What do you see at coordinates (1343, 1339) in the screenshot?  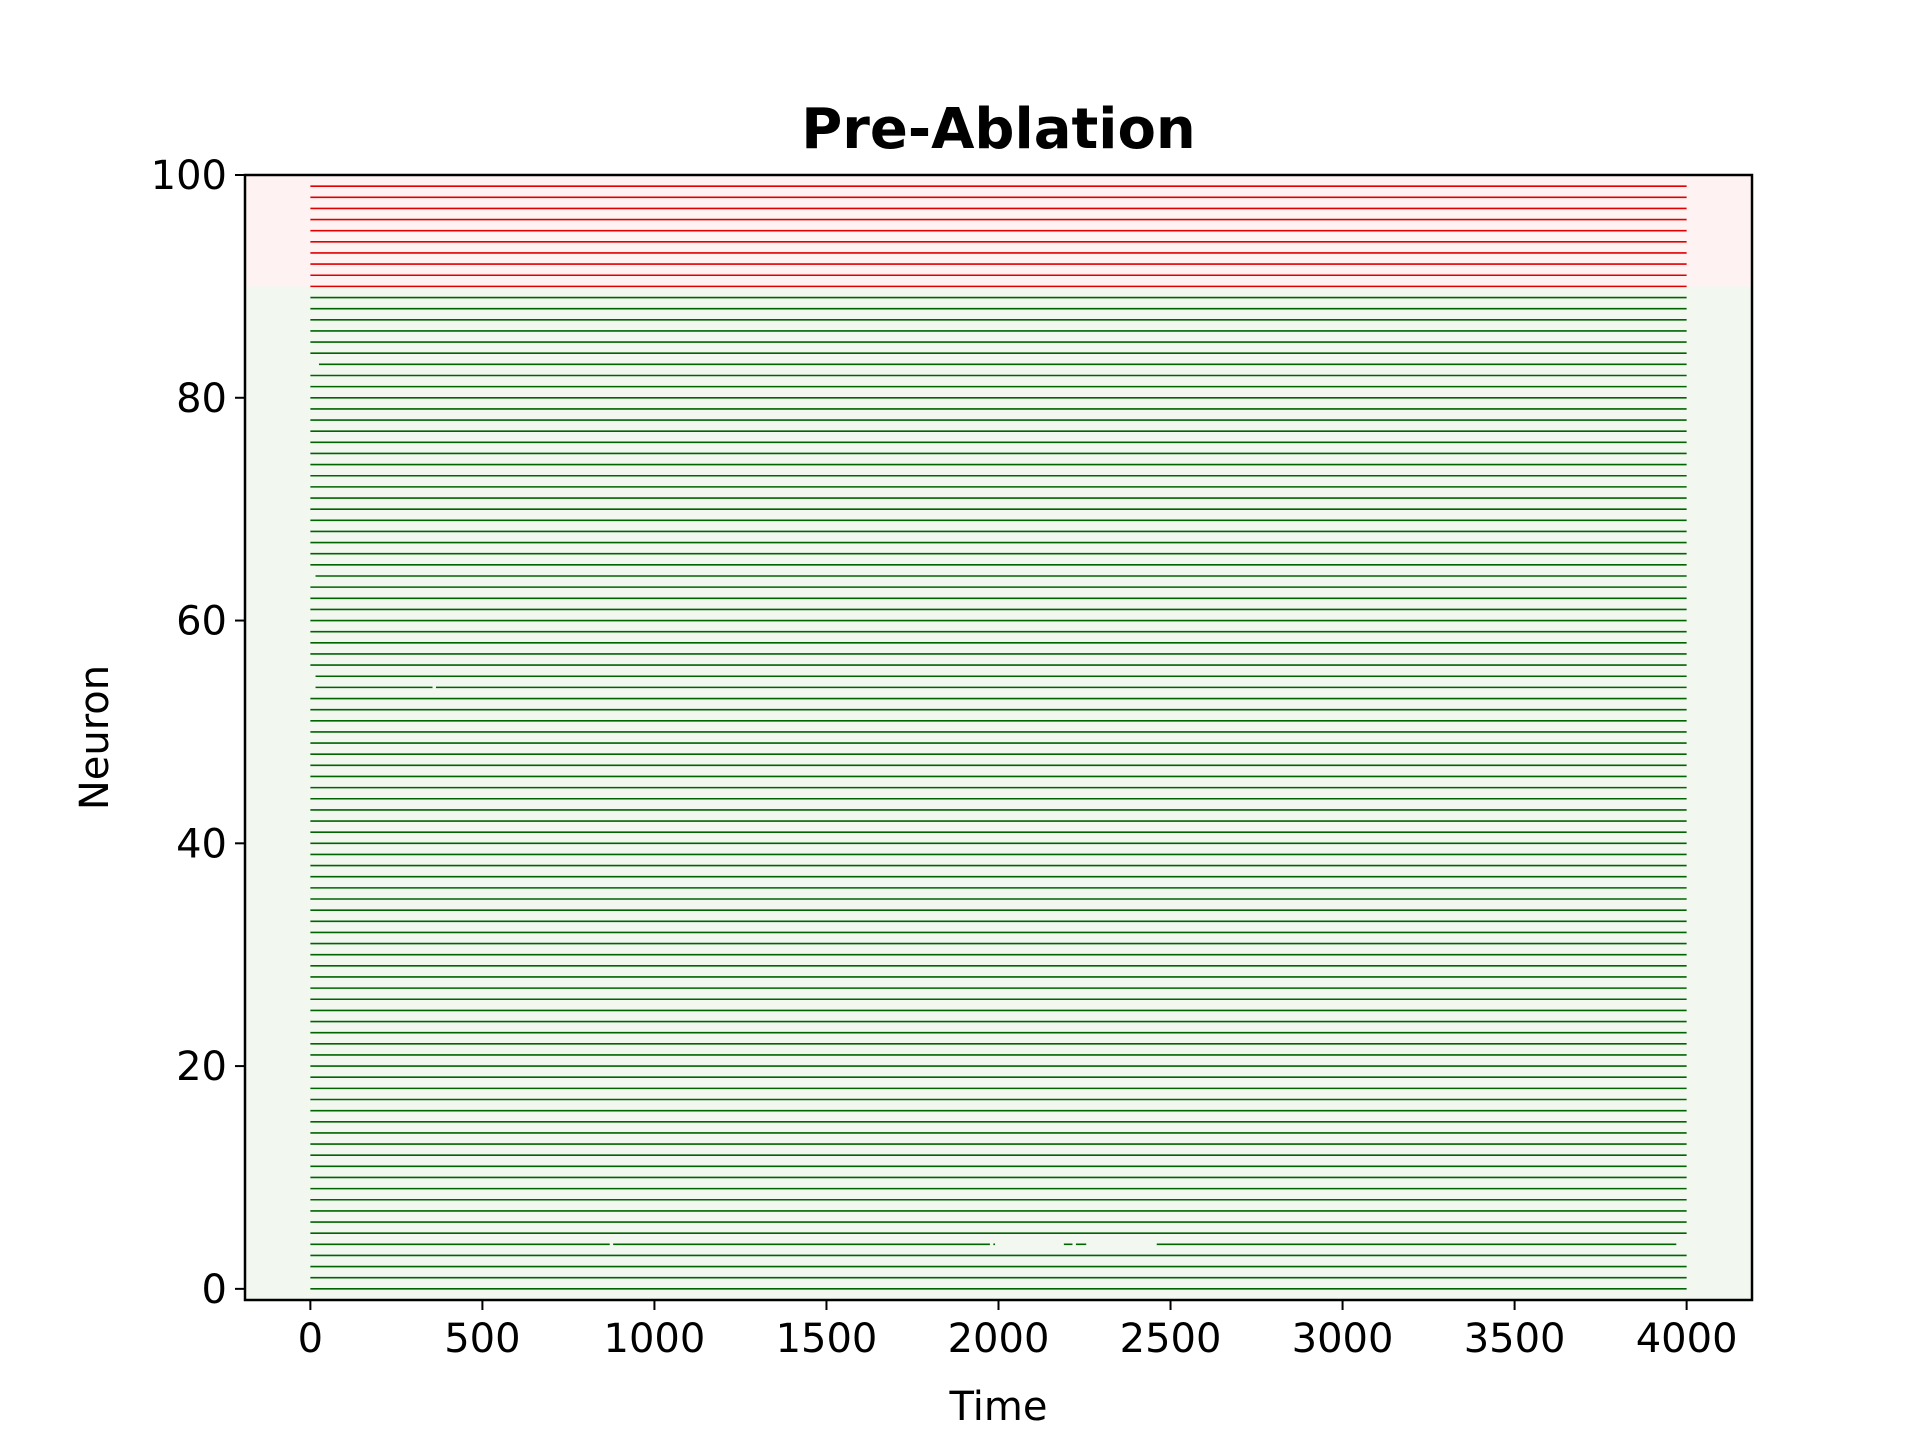 I see `x-tick-label: 3000` at bounding box center [1343, 1339].